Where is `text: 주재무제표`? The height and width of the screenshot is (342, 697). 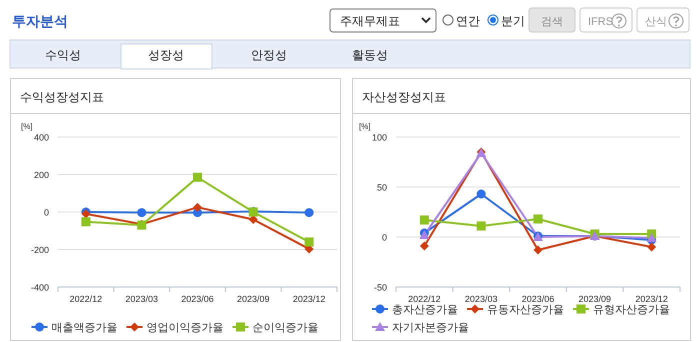 text: 주재무제표 is located at coordinates (370, 21).